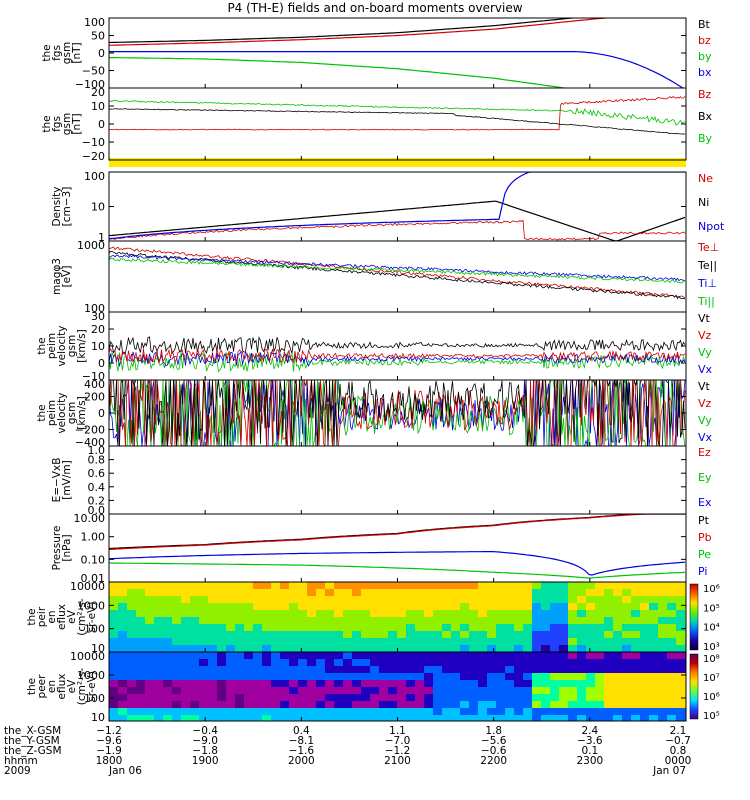  I want to click on plot-area-vgsm, so click(397, 413).